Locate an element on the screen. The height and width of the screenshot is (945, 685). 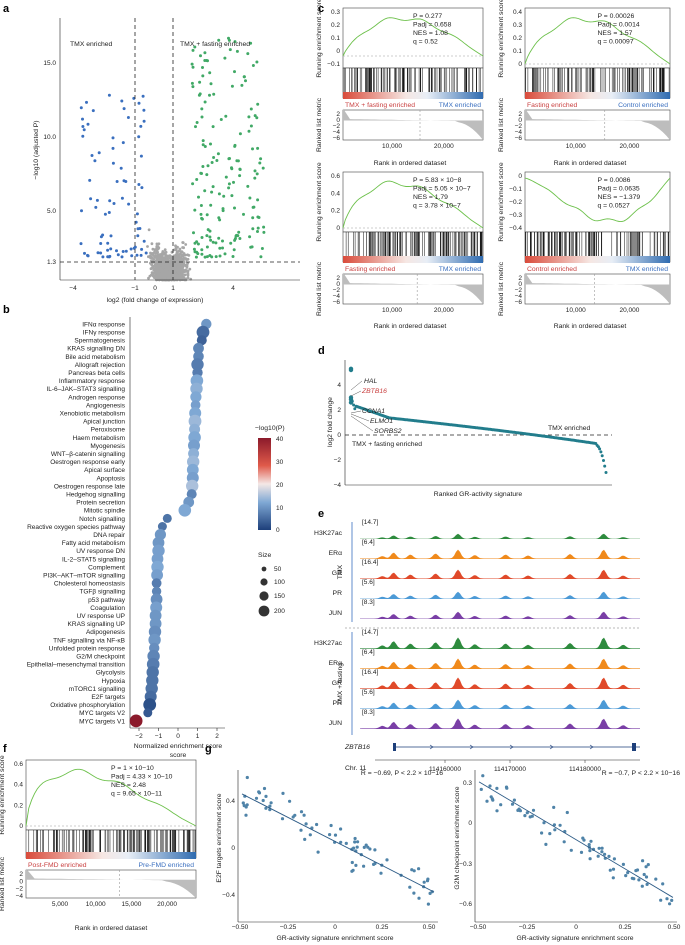
gsea-metric-area is located at coordinates (111, 883).